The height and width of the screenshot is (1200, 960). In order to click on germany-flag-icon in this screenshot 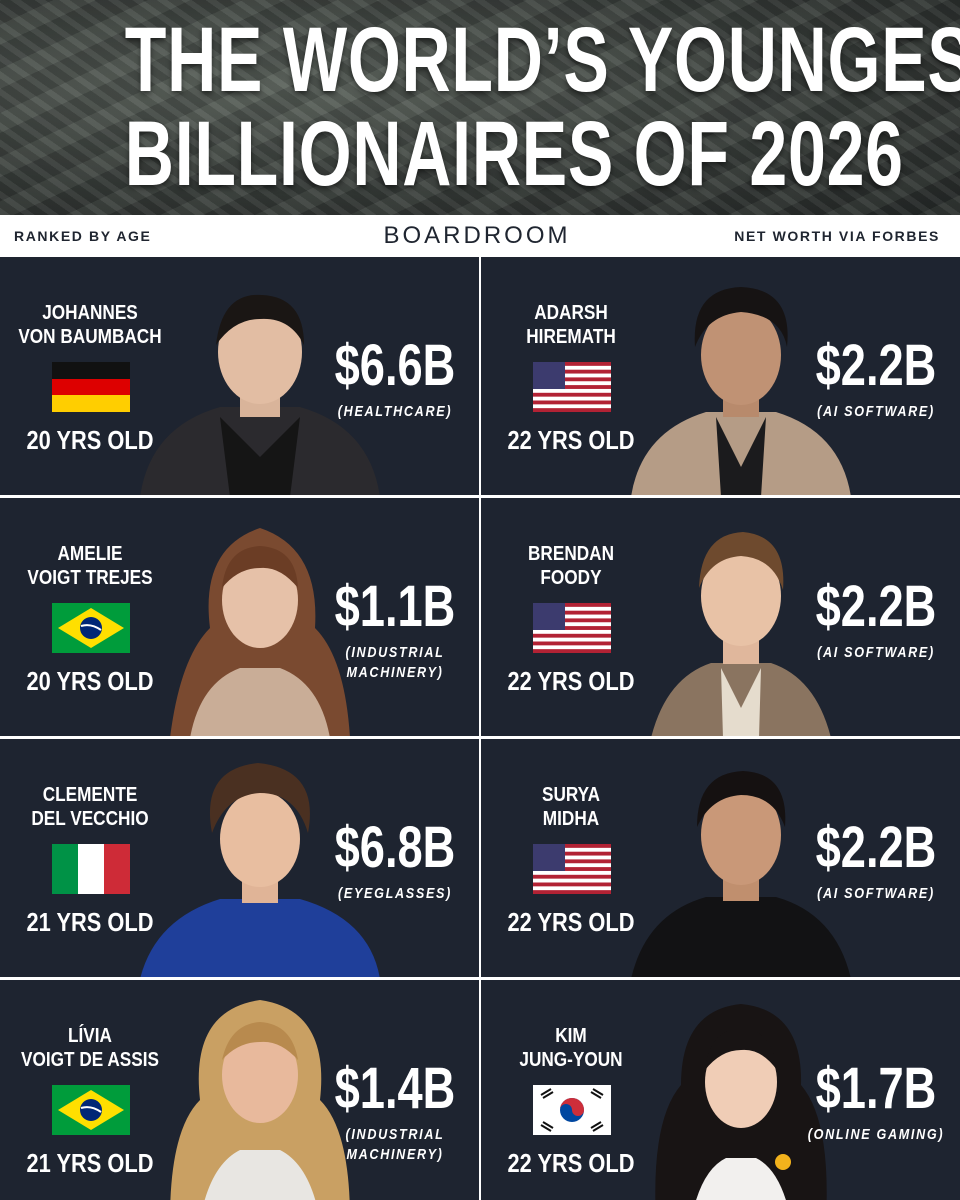, I will do `click(91, 387)`.